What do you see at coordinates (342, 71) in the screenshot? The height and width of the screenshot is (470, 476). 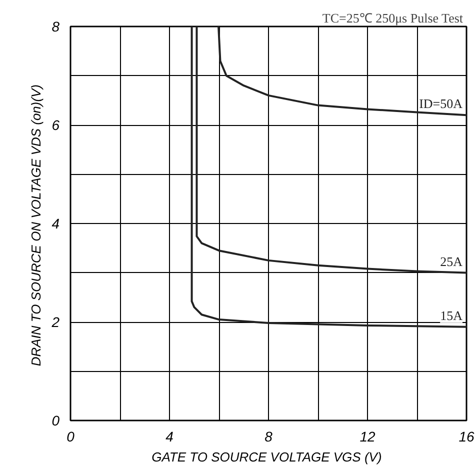 I see `line-series` at bounding box center [342, 71].